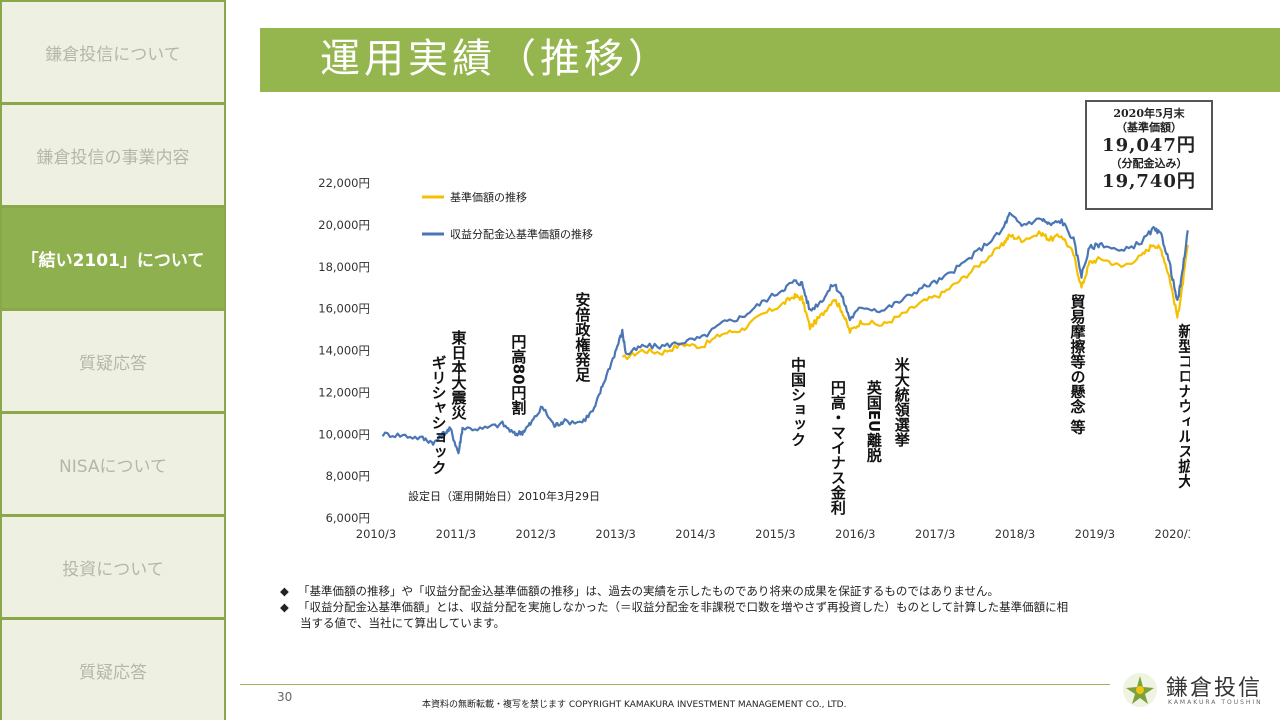  Describe the element at coordinates (855, 534) in the screenshot. I see `x-tick-label: 2016/3` at that location.